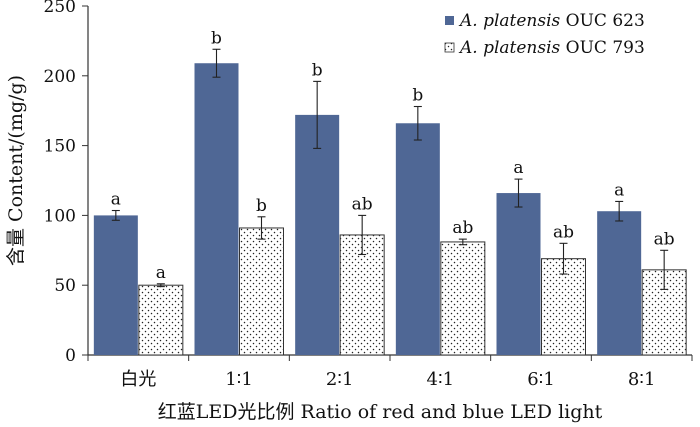 The width and height of the screenshot is (700, 427). What do you see at coordinates (642, 379) in the screenshot?
I see `x-tick-label: 8∶1` at bounding box center [642, 379].